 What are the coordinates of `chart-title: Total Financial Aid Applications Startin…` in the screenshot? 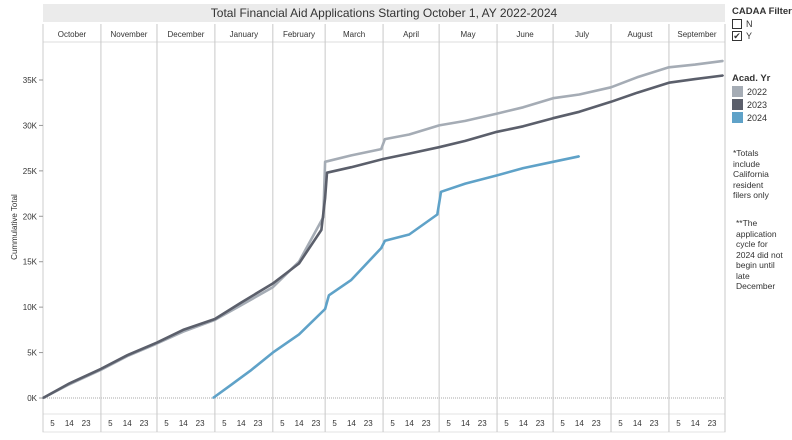 It's located at (384, 13).